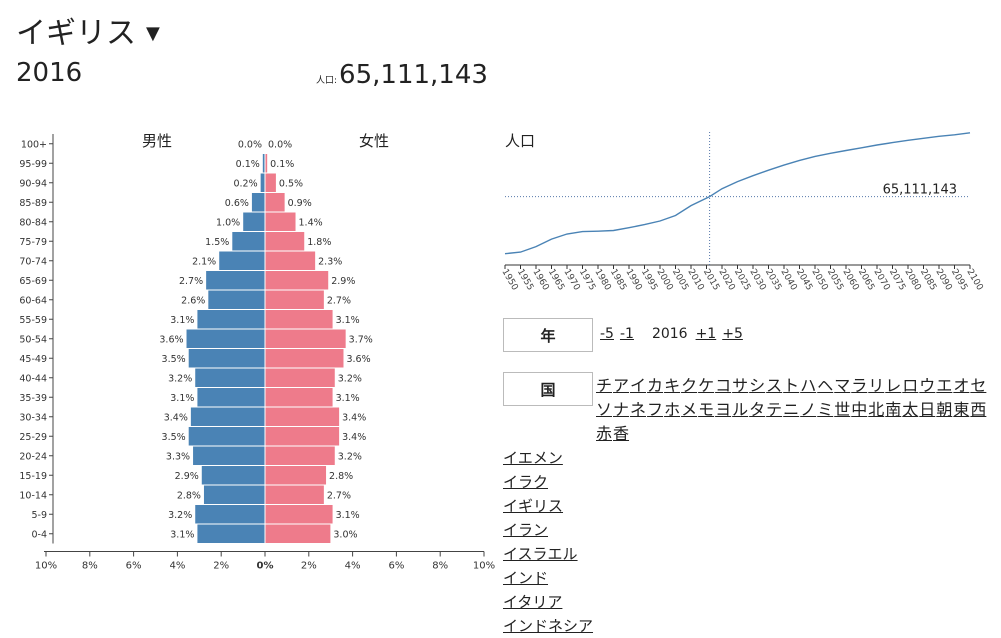 The width and height of the screenshot is (1001, 638). Describe the element at coordinates (533, 506) in the screenshot. I see `country-link: イギリス` at that location.